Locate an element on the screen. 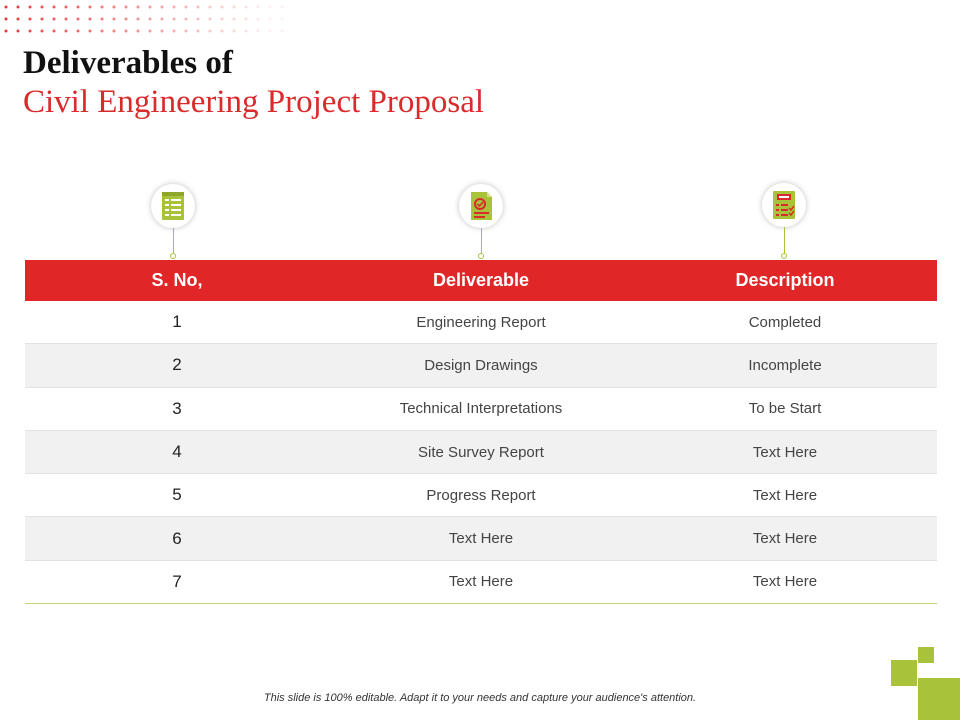  row-deliverable: Text Here is located at coordinates (481, 582).